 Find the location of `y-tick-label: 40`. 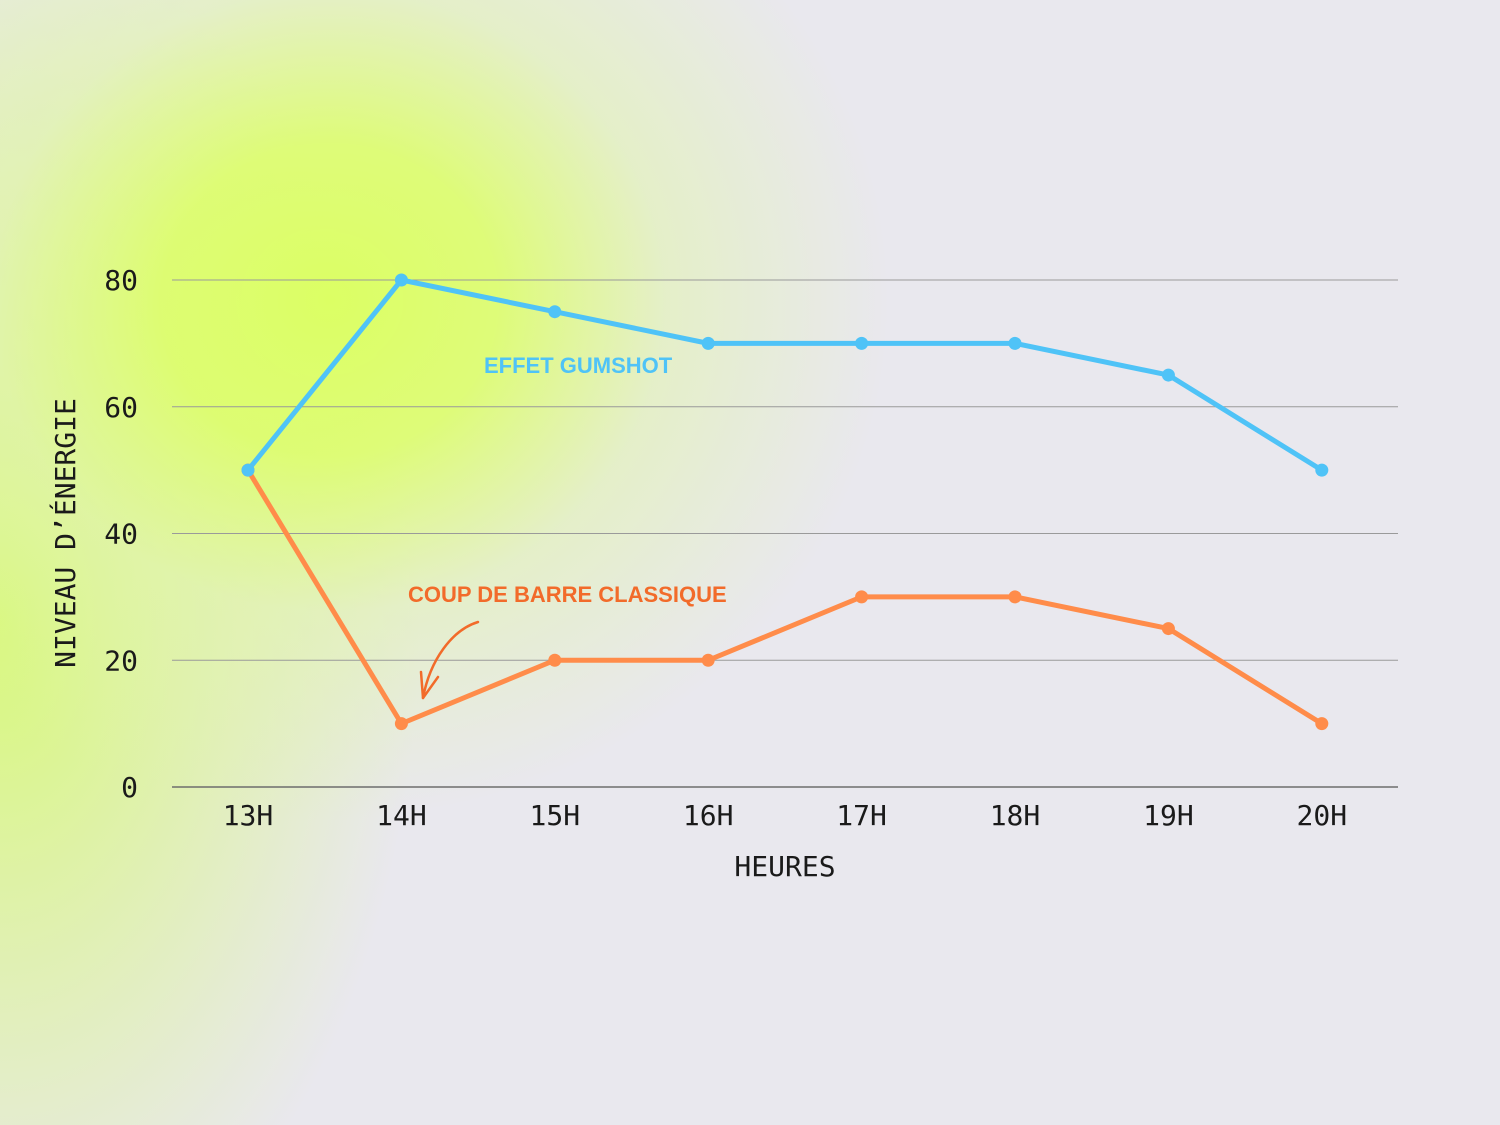

y-tick-label: 40 is located at coordinates (121, 534).